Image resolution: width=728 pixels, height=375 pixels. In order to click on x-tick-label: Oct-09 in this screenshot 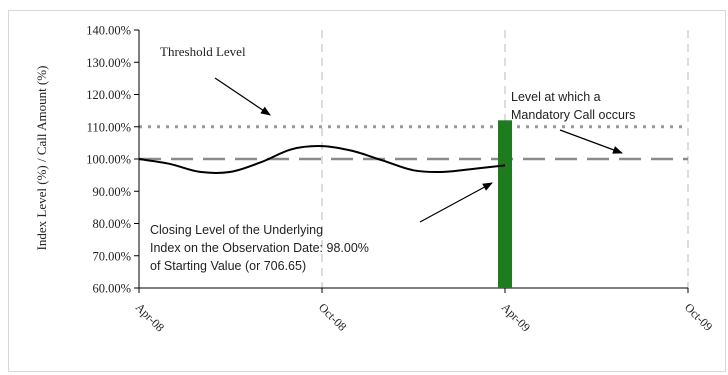, I will do `click(698, 316)`.